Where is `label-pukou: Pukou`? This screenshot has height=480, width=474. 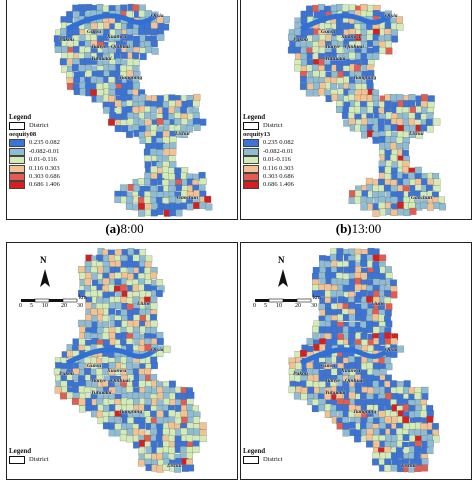 label-pukou: Pukou is located at coordinates (300, 374).